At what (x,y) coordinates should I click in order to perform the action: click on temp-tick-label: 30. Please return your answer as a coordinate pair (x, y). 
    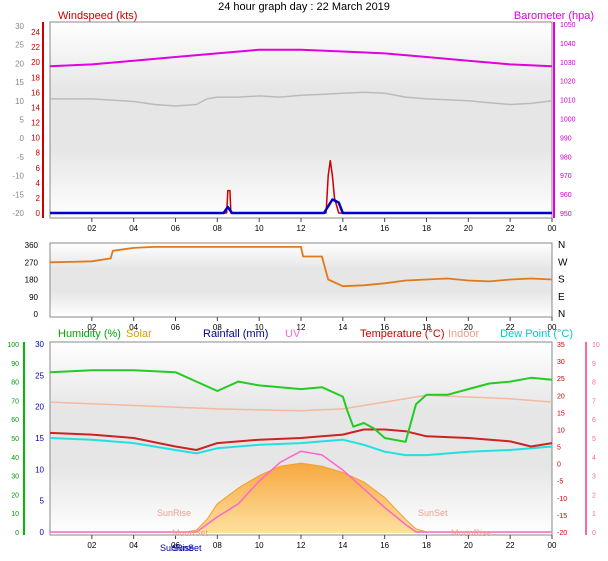
    Looking at the image, I should click on (561, 362).